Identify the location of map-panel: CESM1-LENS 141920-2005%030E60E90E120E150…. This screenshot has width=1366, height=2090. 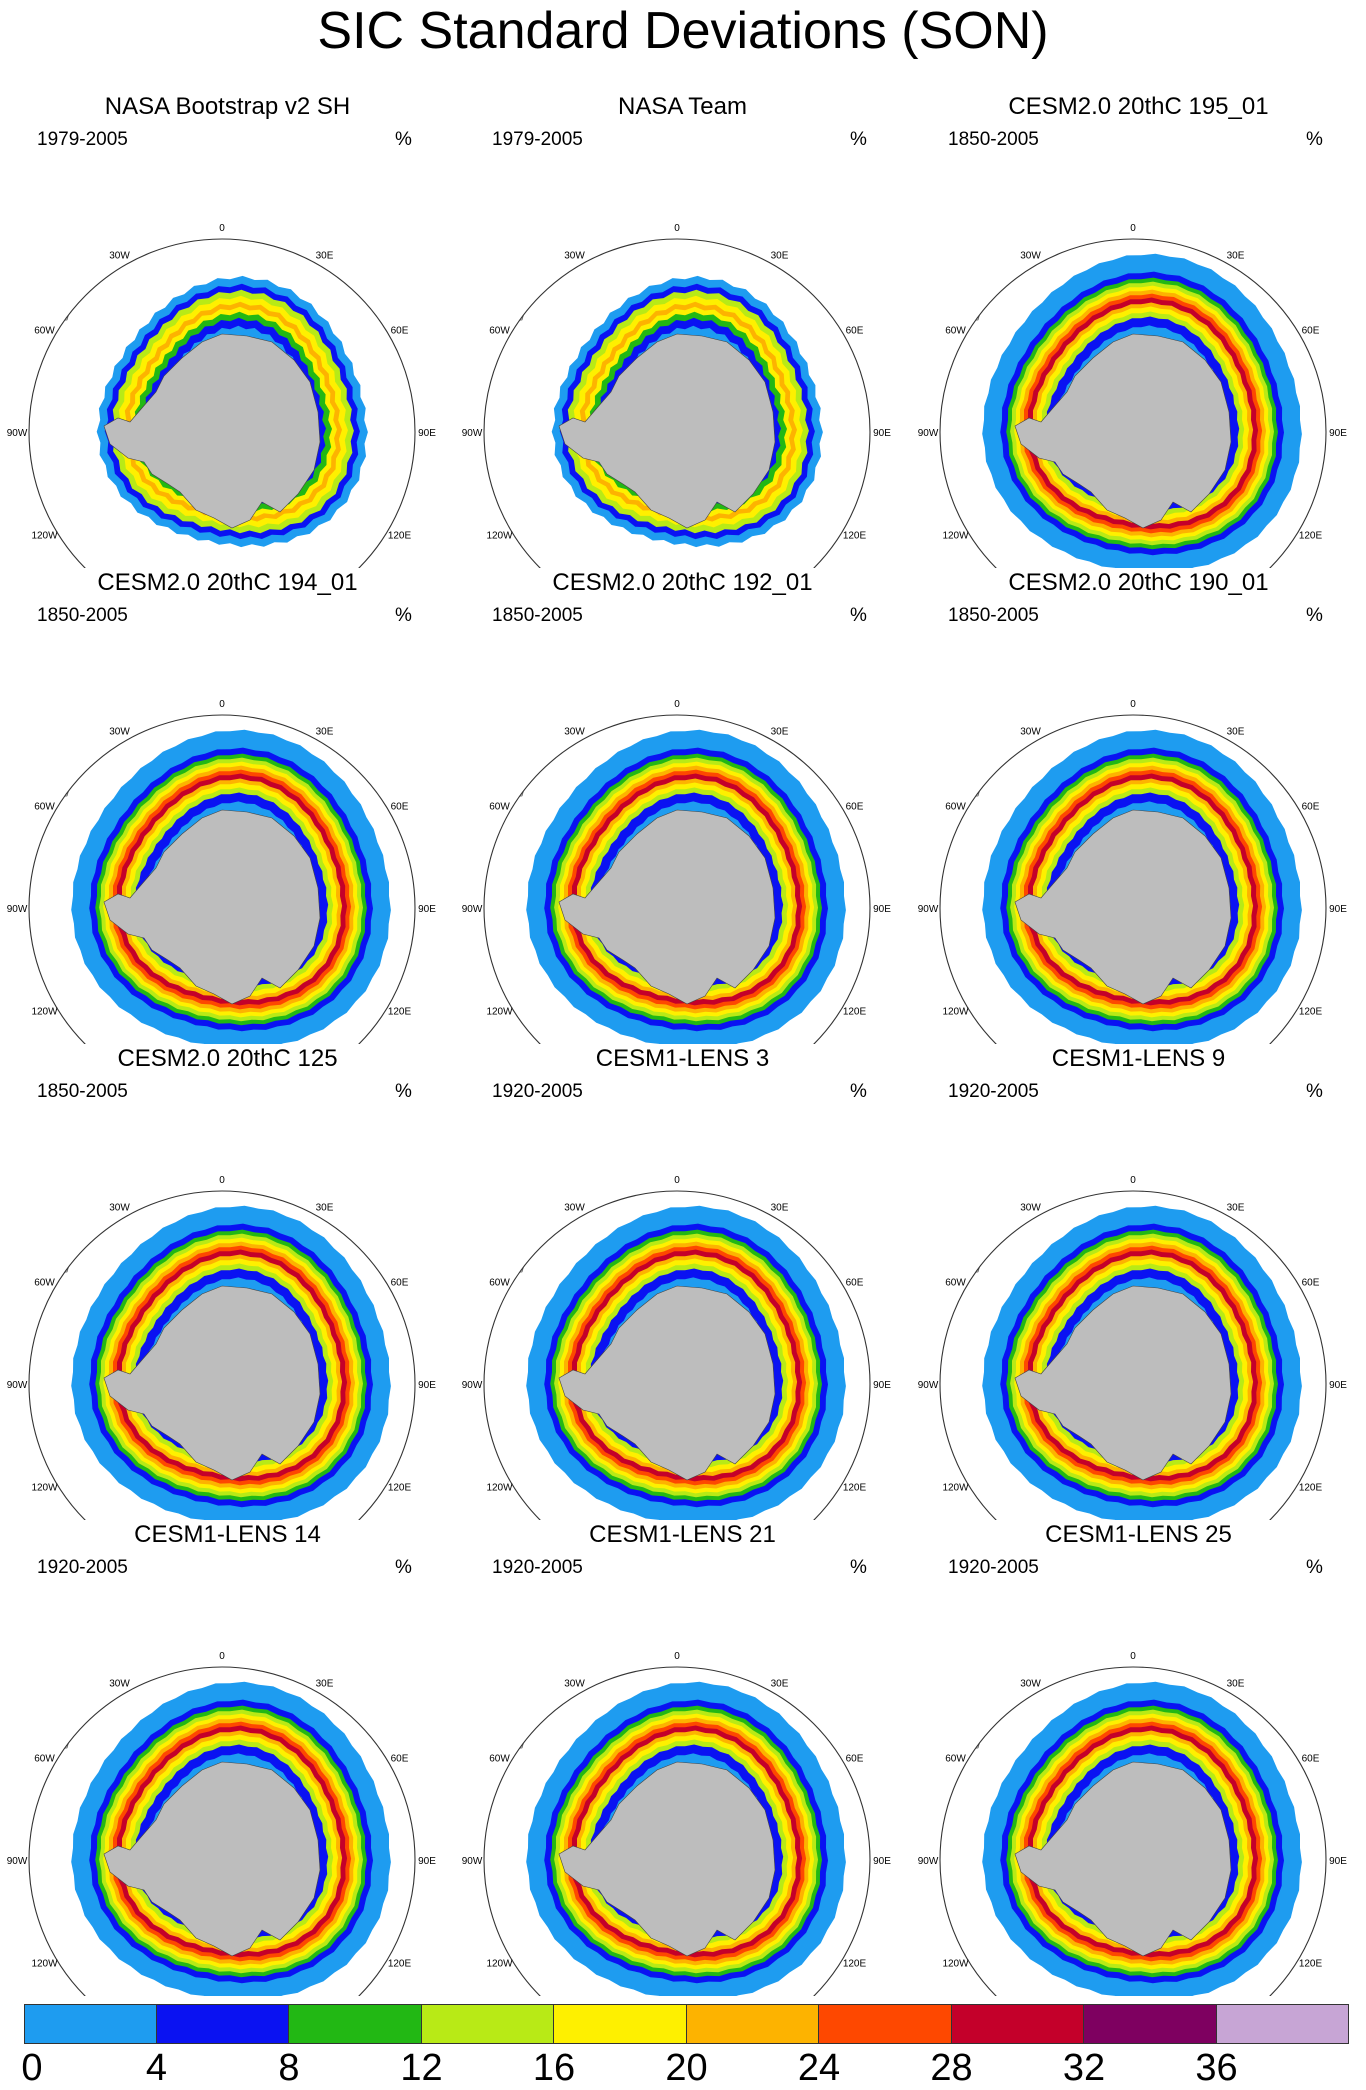
(227, 1758).